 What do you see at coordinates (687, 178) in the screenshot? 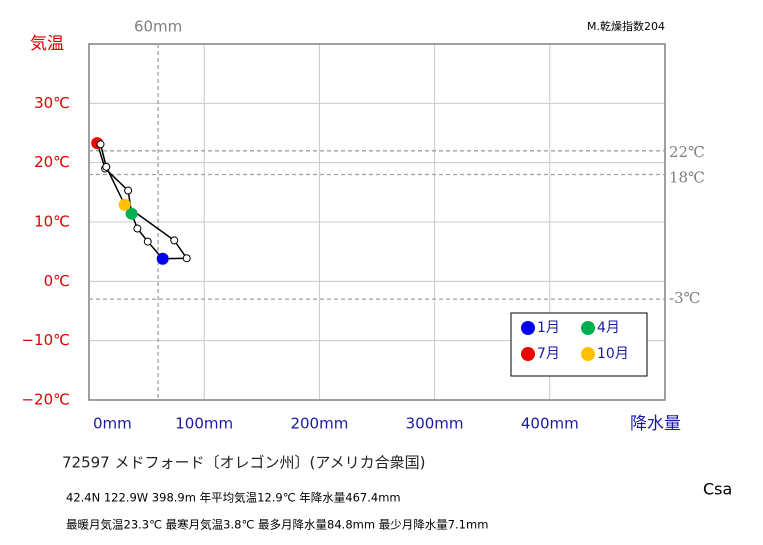
I see `reference-label: 18℃` at bounding box center [687, 178].